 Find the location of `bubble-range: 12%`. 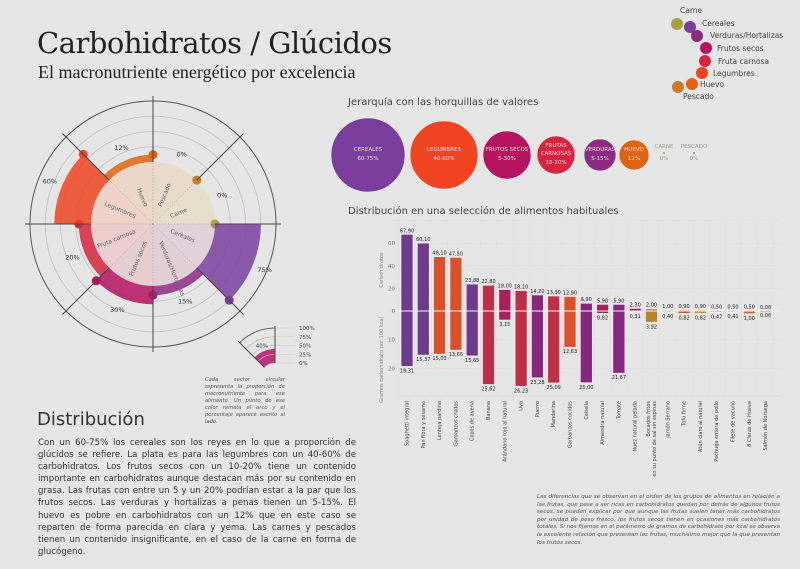

bubble-range: 12% is located at coordinates (634, 159).